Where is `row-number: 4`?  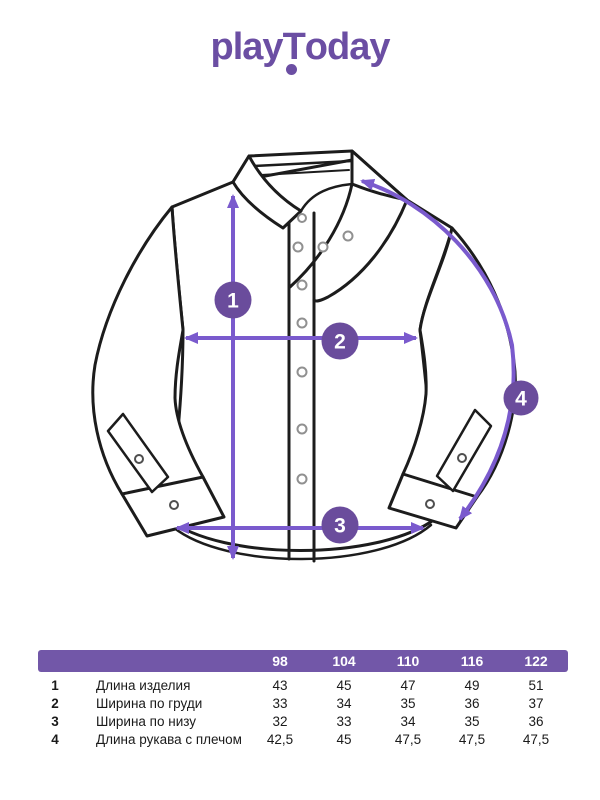 row-number: 4 is located at coordinates (55, 739).